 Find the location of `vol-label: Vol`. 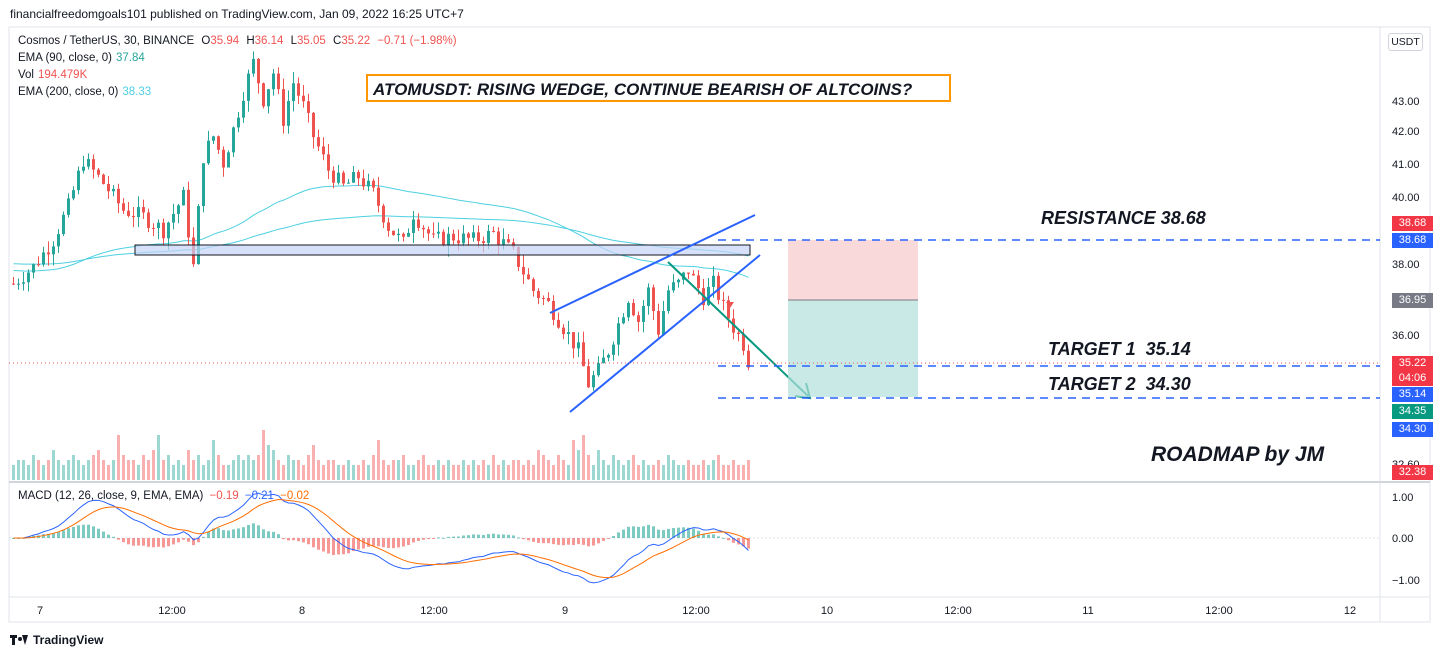

vol-label: Vol is located at coordinates (26, 75).